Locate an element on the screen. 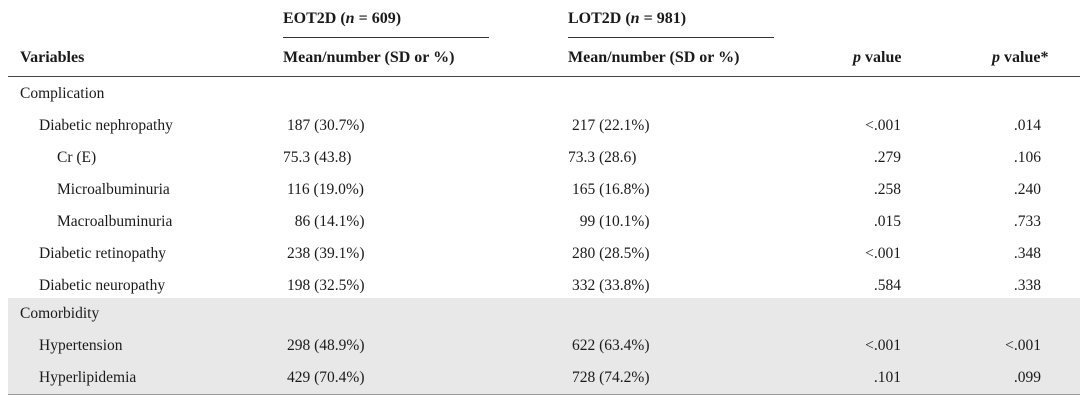 This screenshot has width=1080, height=401. row-p-value: .584 is located at coordinates (887, 285).